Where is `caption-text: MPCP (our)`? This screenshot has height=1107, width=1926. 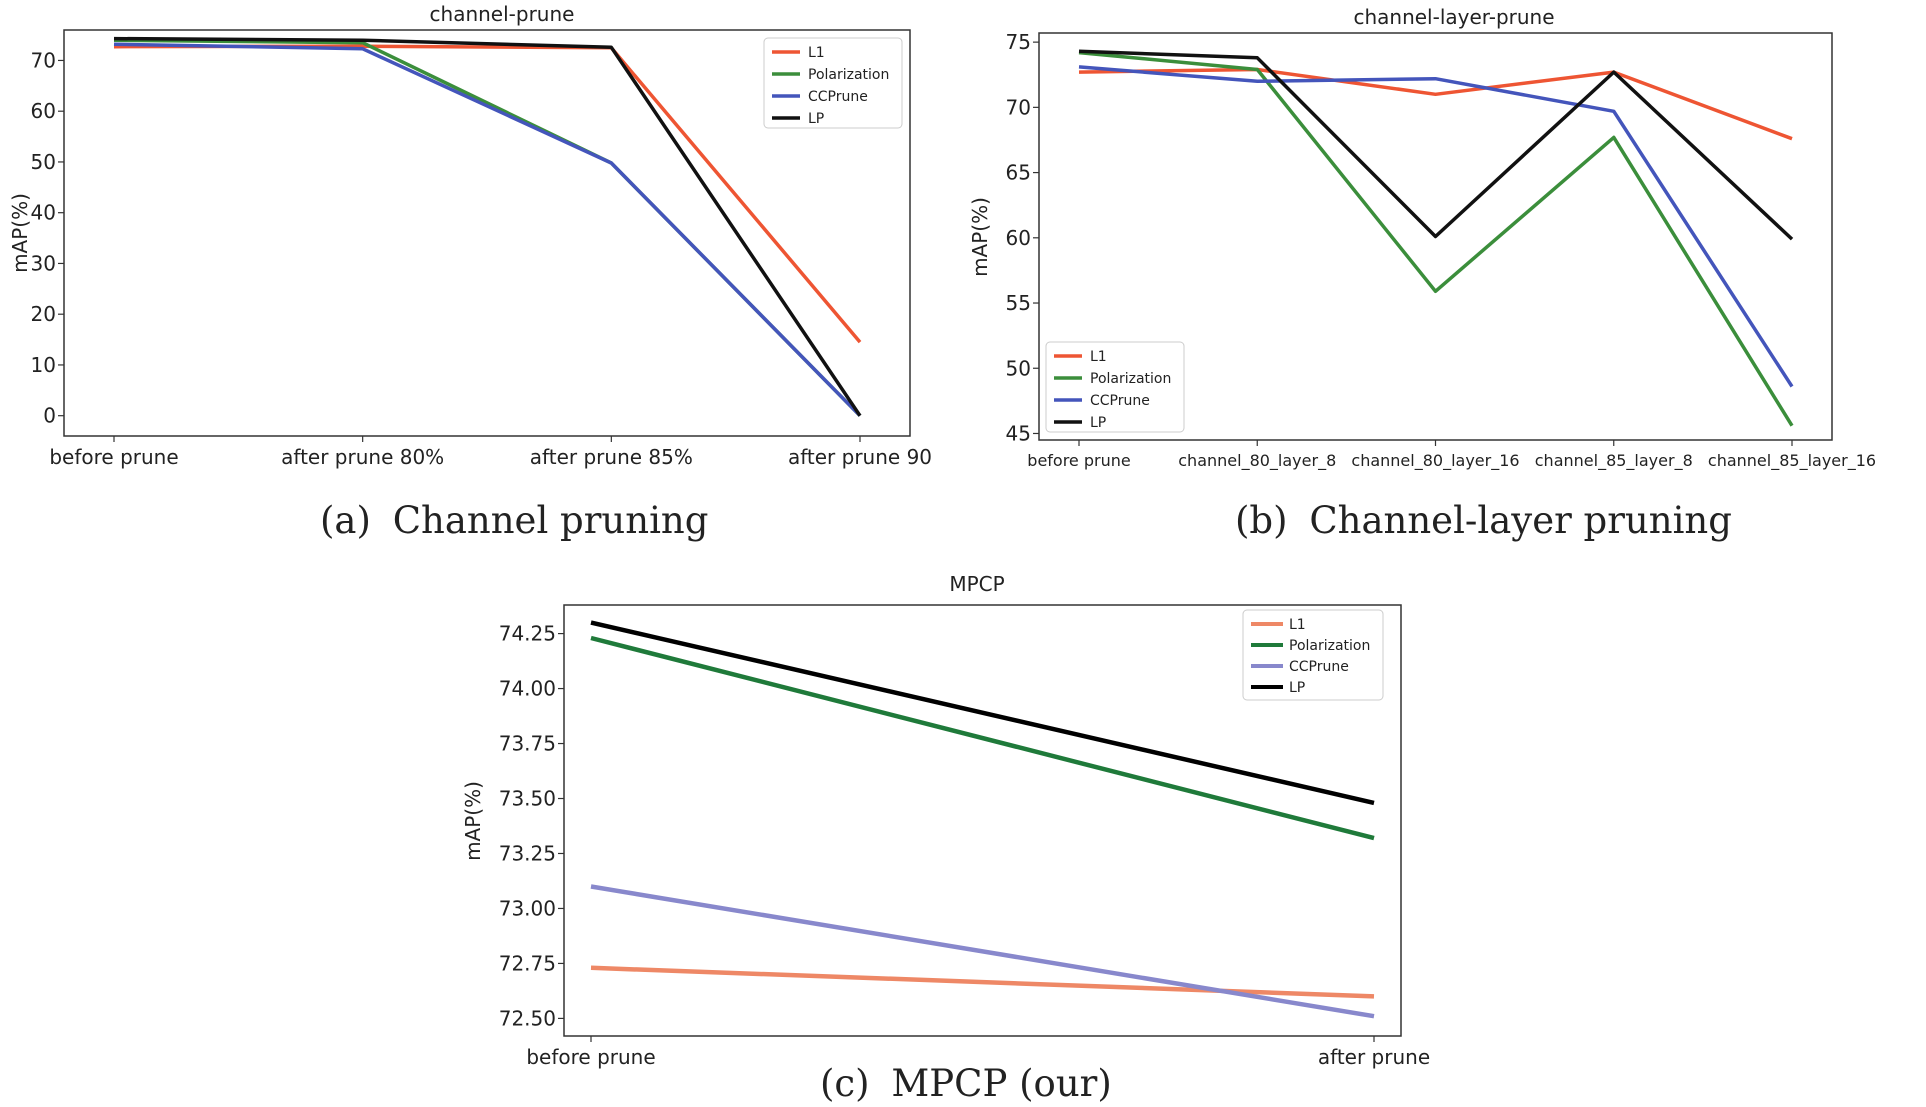
caption-text: MPCP (our) is located at coordinates (1001, 1083).